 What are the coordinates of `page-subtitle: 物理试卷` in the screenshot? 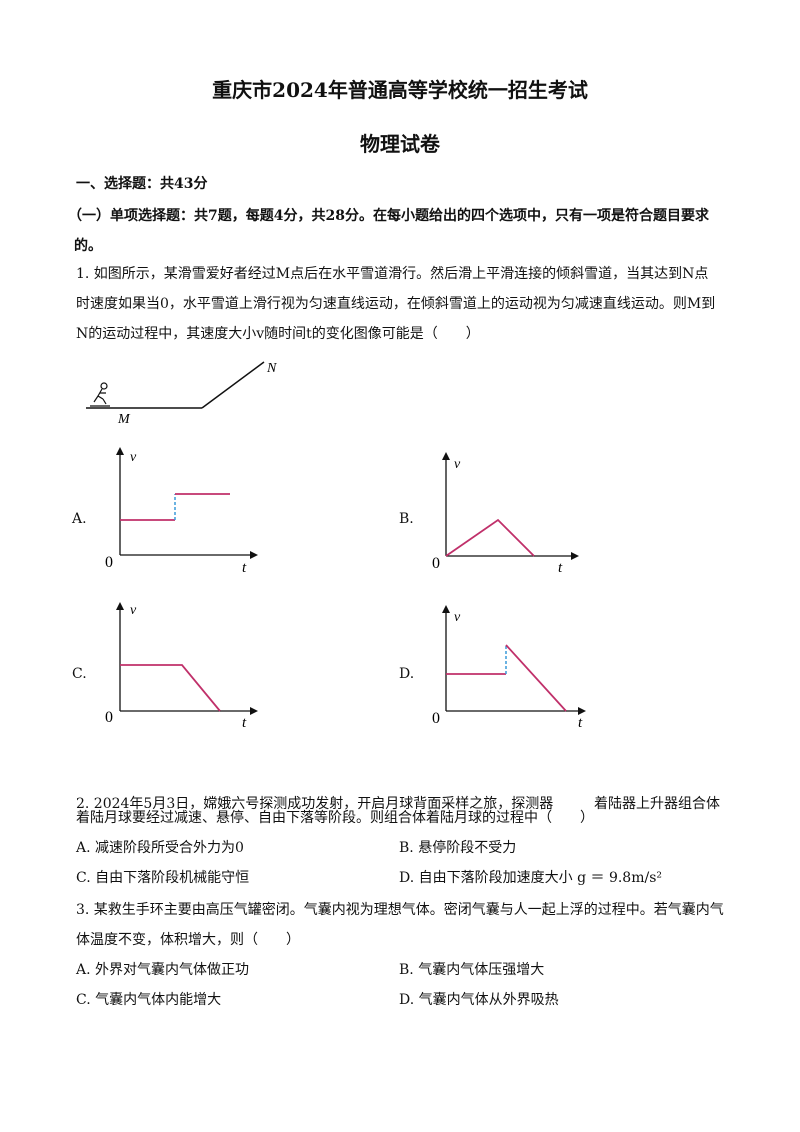 It's located at (400, 144).